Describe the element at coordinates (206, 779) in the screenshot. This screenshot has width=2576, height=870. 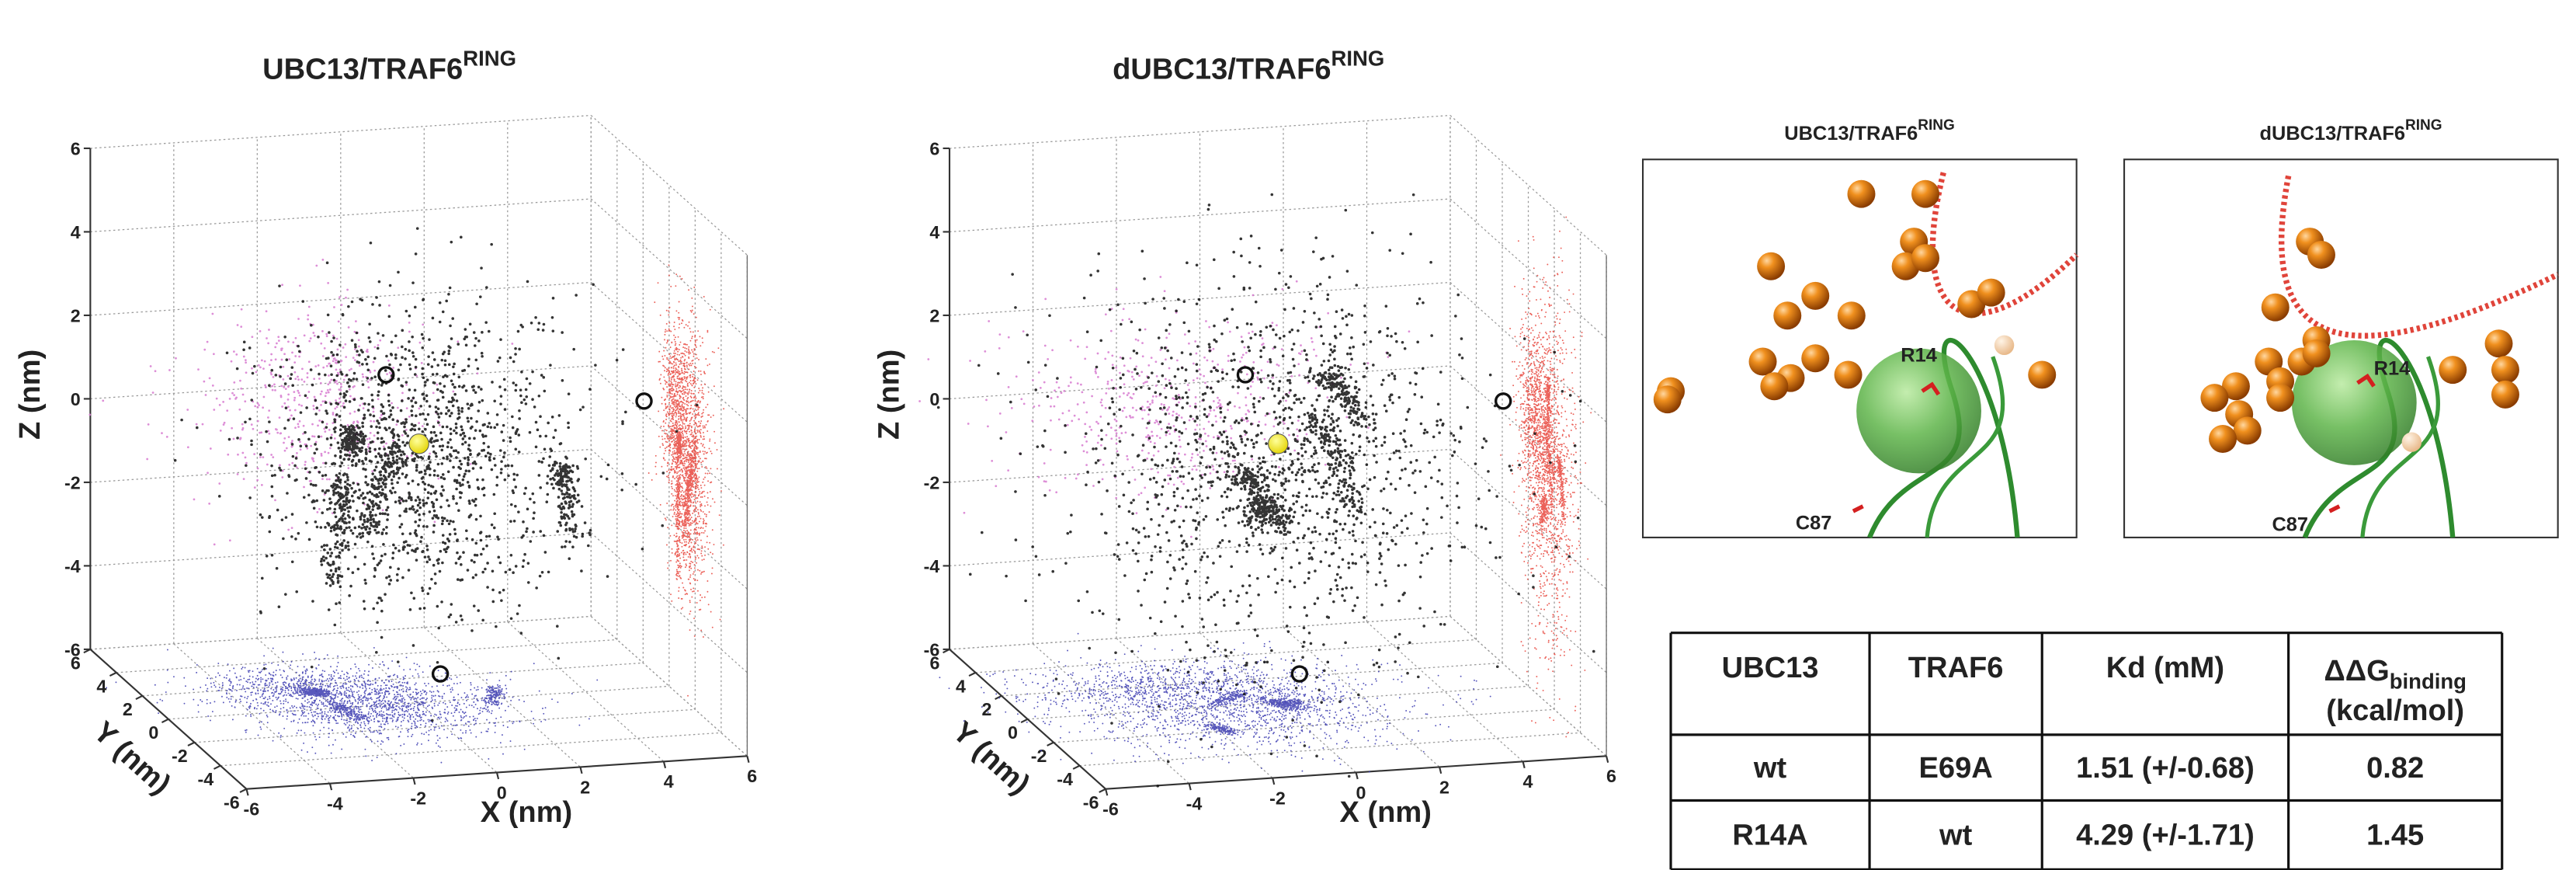
I see `y-tick-label: -4` at that location.